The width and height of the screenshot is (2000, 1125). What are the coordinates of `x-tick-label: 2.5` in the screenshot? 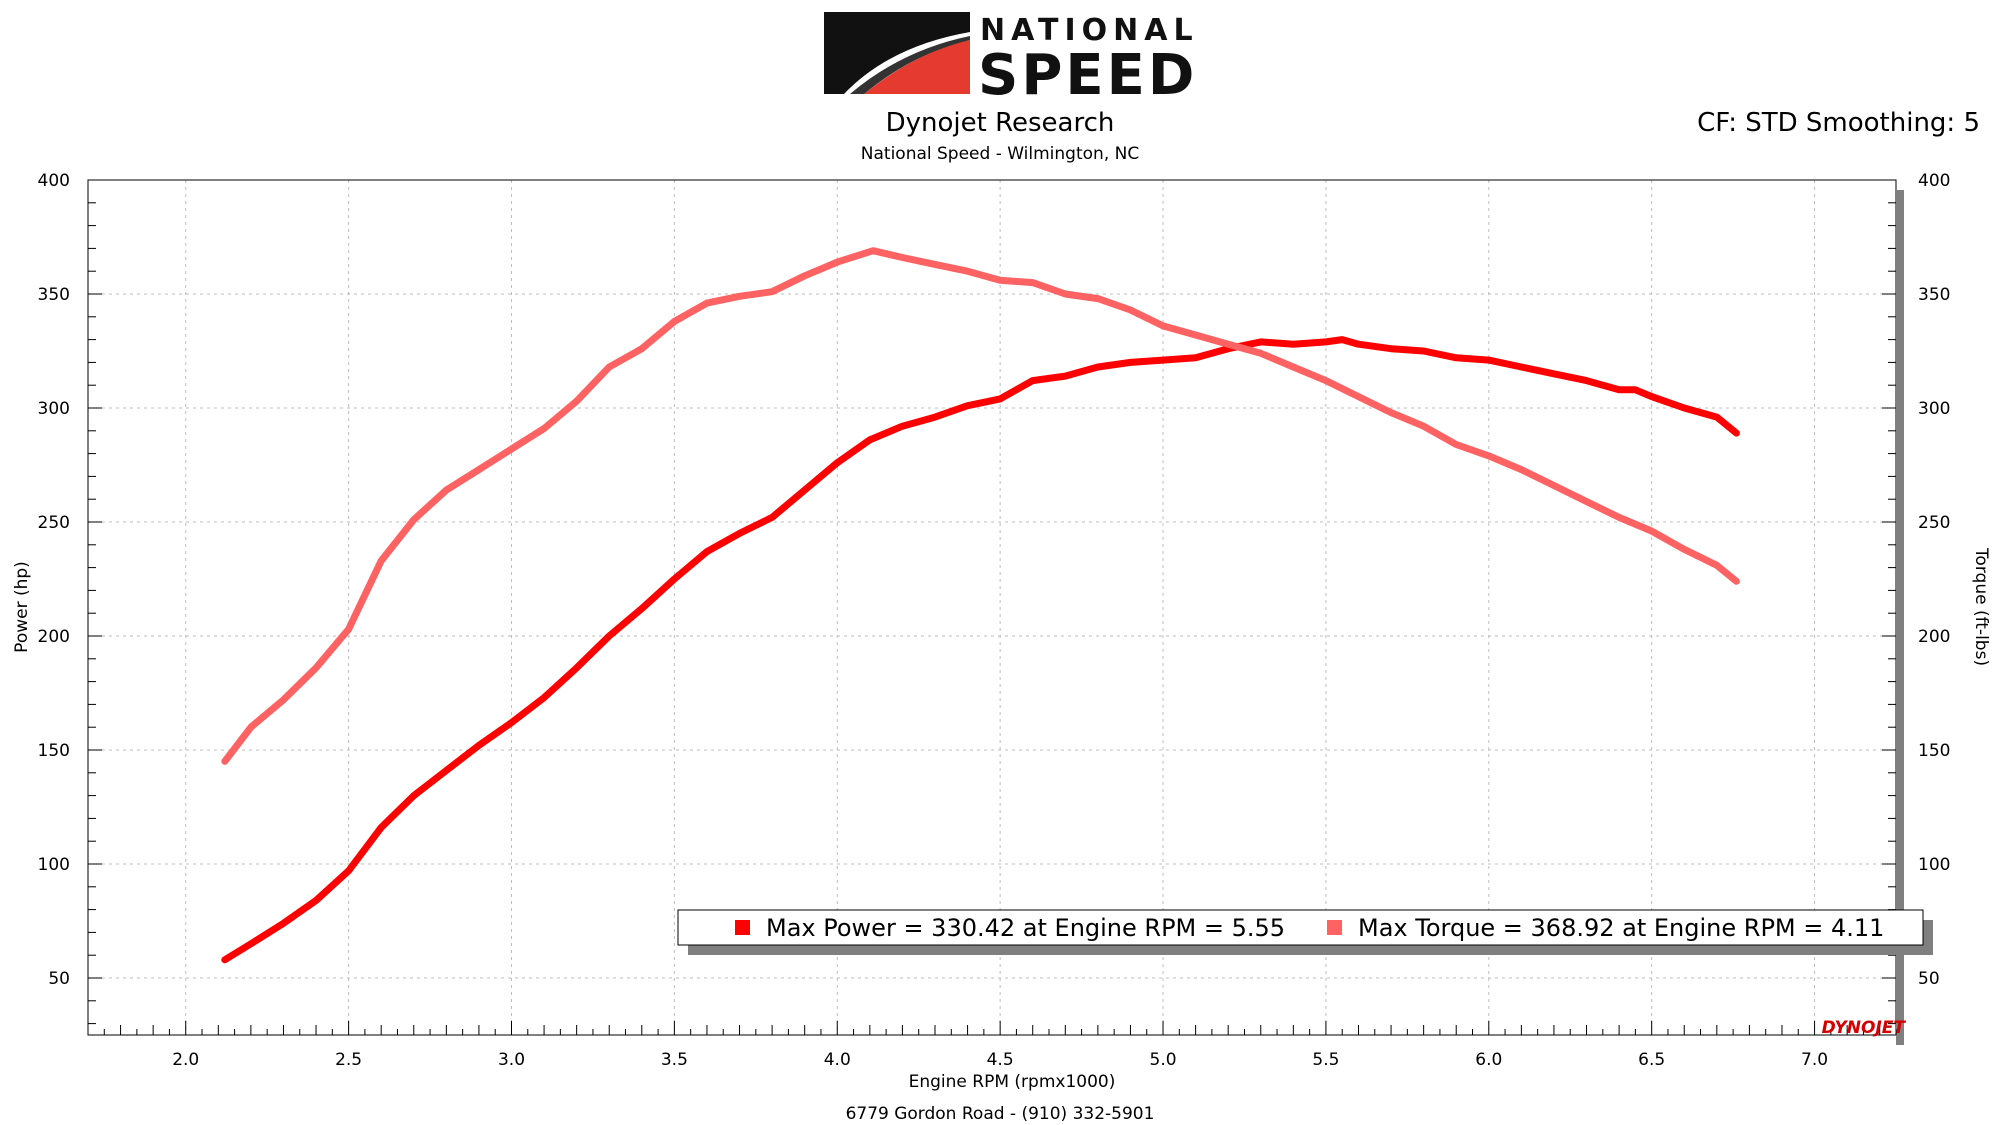 It's located at (348, 1060).